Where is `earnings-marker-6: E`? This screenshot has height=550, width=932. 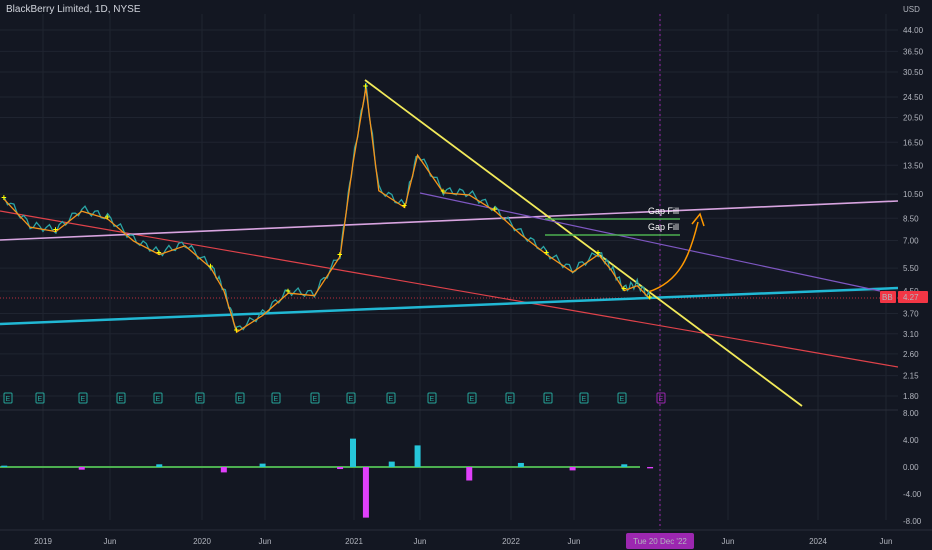 earnings-marker-6: E is located at coordinates (240, 399).